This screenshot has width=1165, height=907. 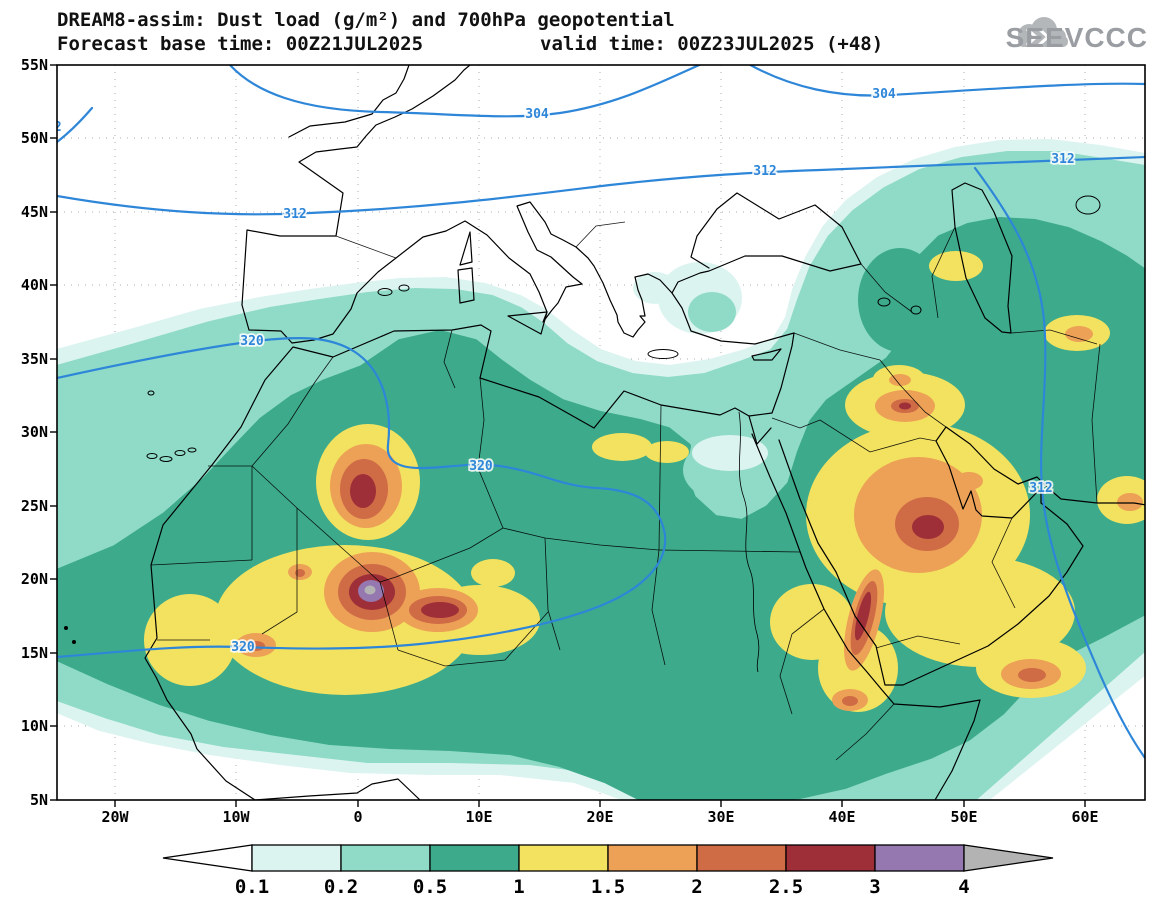 I want to click on lon-tick-label: 50E, so click(x=963, y=817).